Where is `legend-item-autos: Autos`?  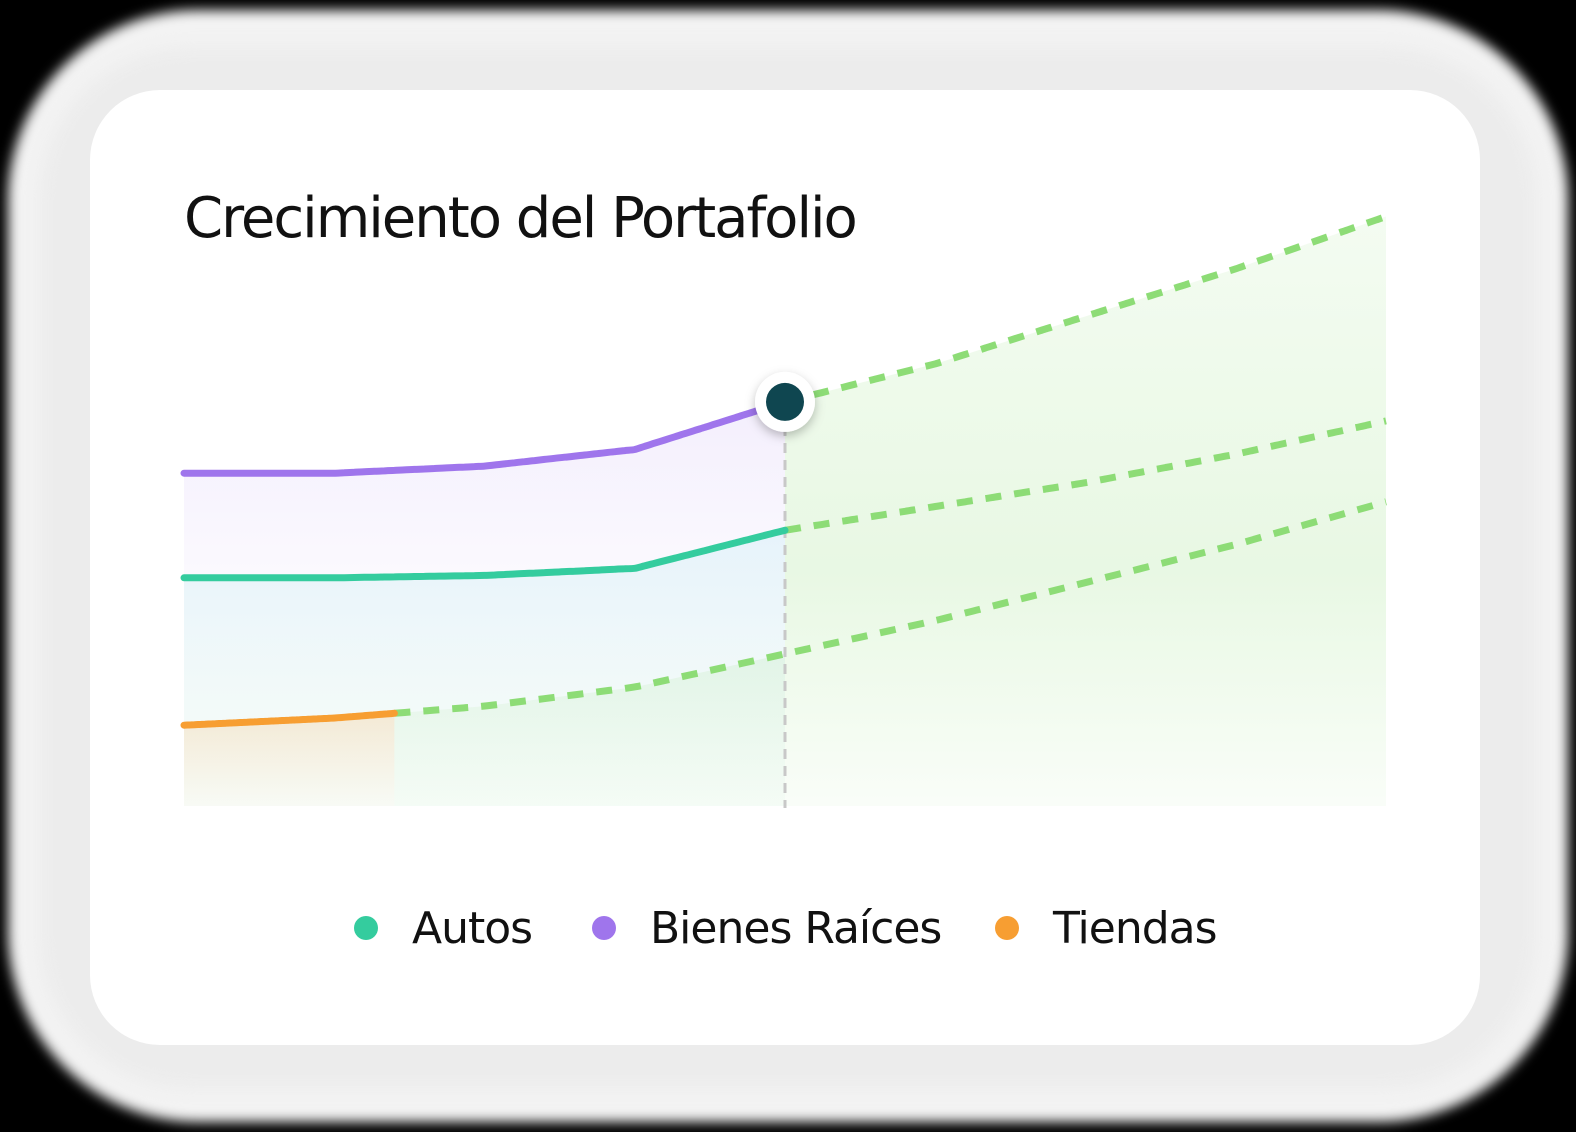 legend-item-autos: Autos is located at coordinates (443, 928).